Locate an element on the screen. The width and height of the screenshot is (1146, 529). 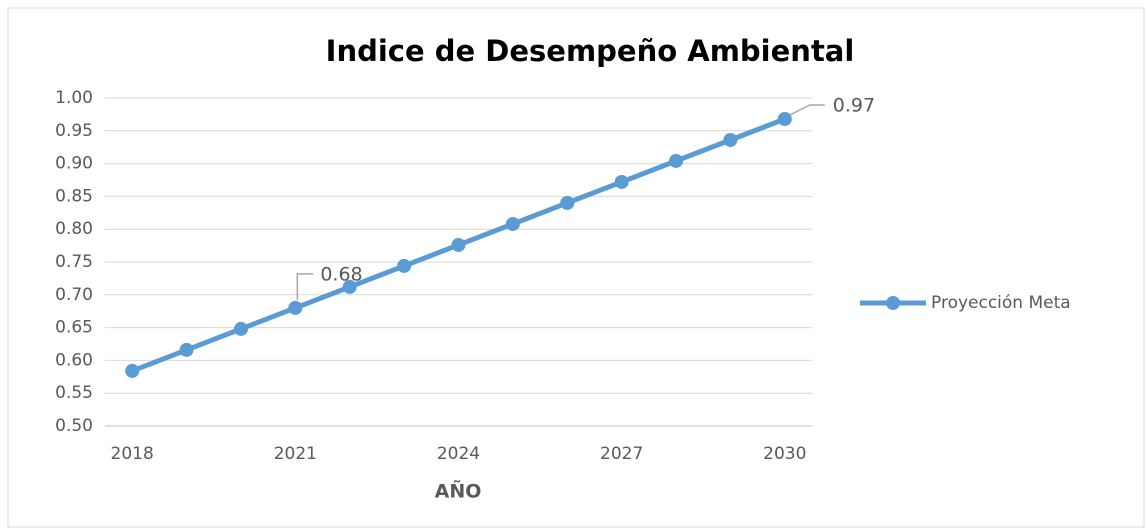
x-tick-label: 2024 is located at coordinates (458, 454).